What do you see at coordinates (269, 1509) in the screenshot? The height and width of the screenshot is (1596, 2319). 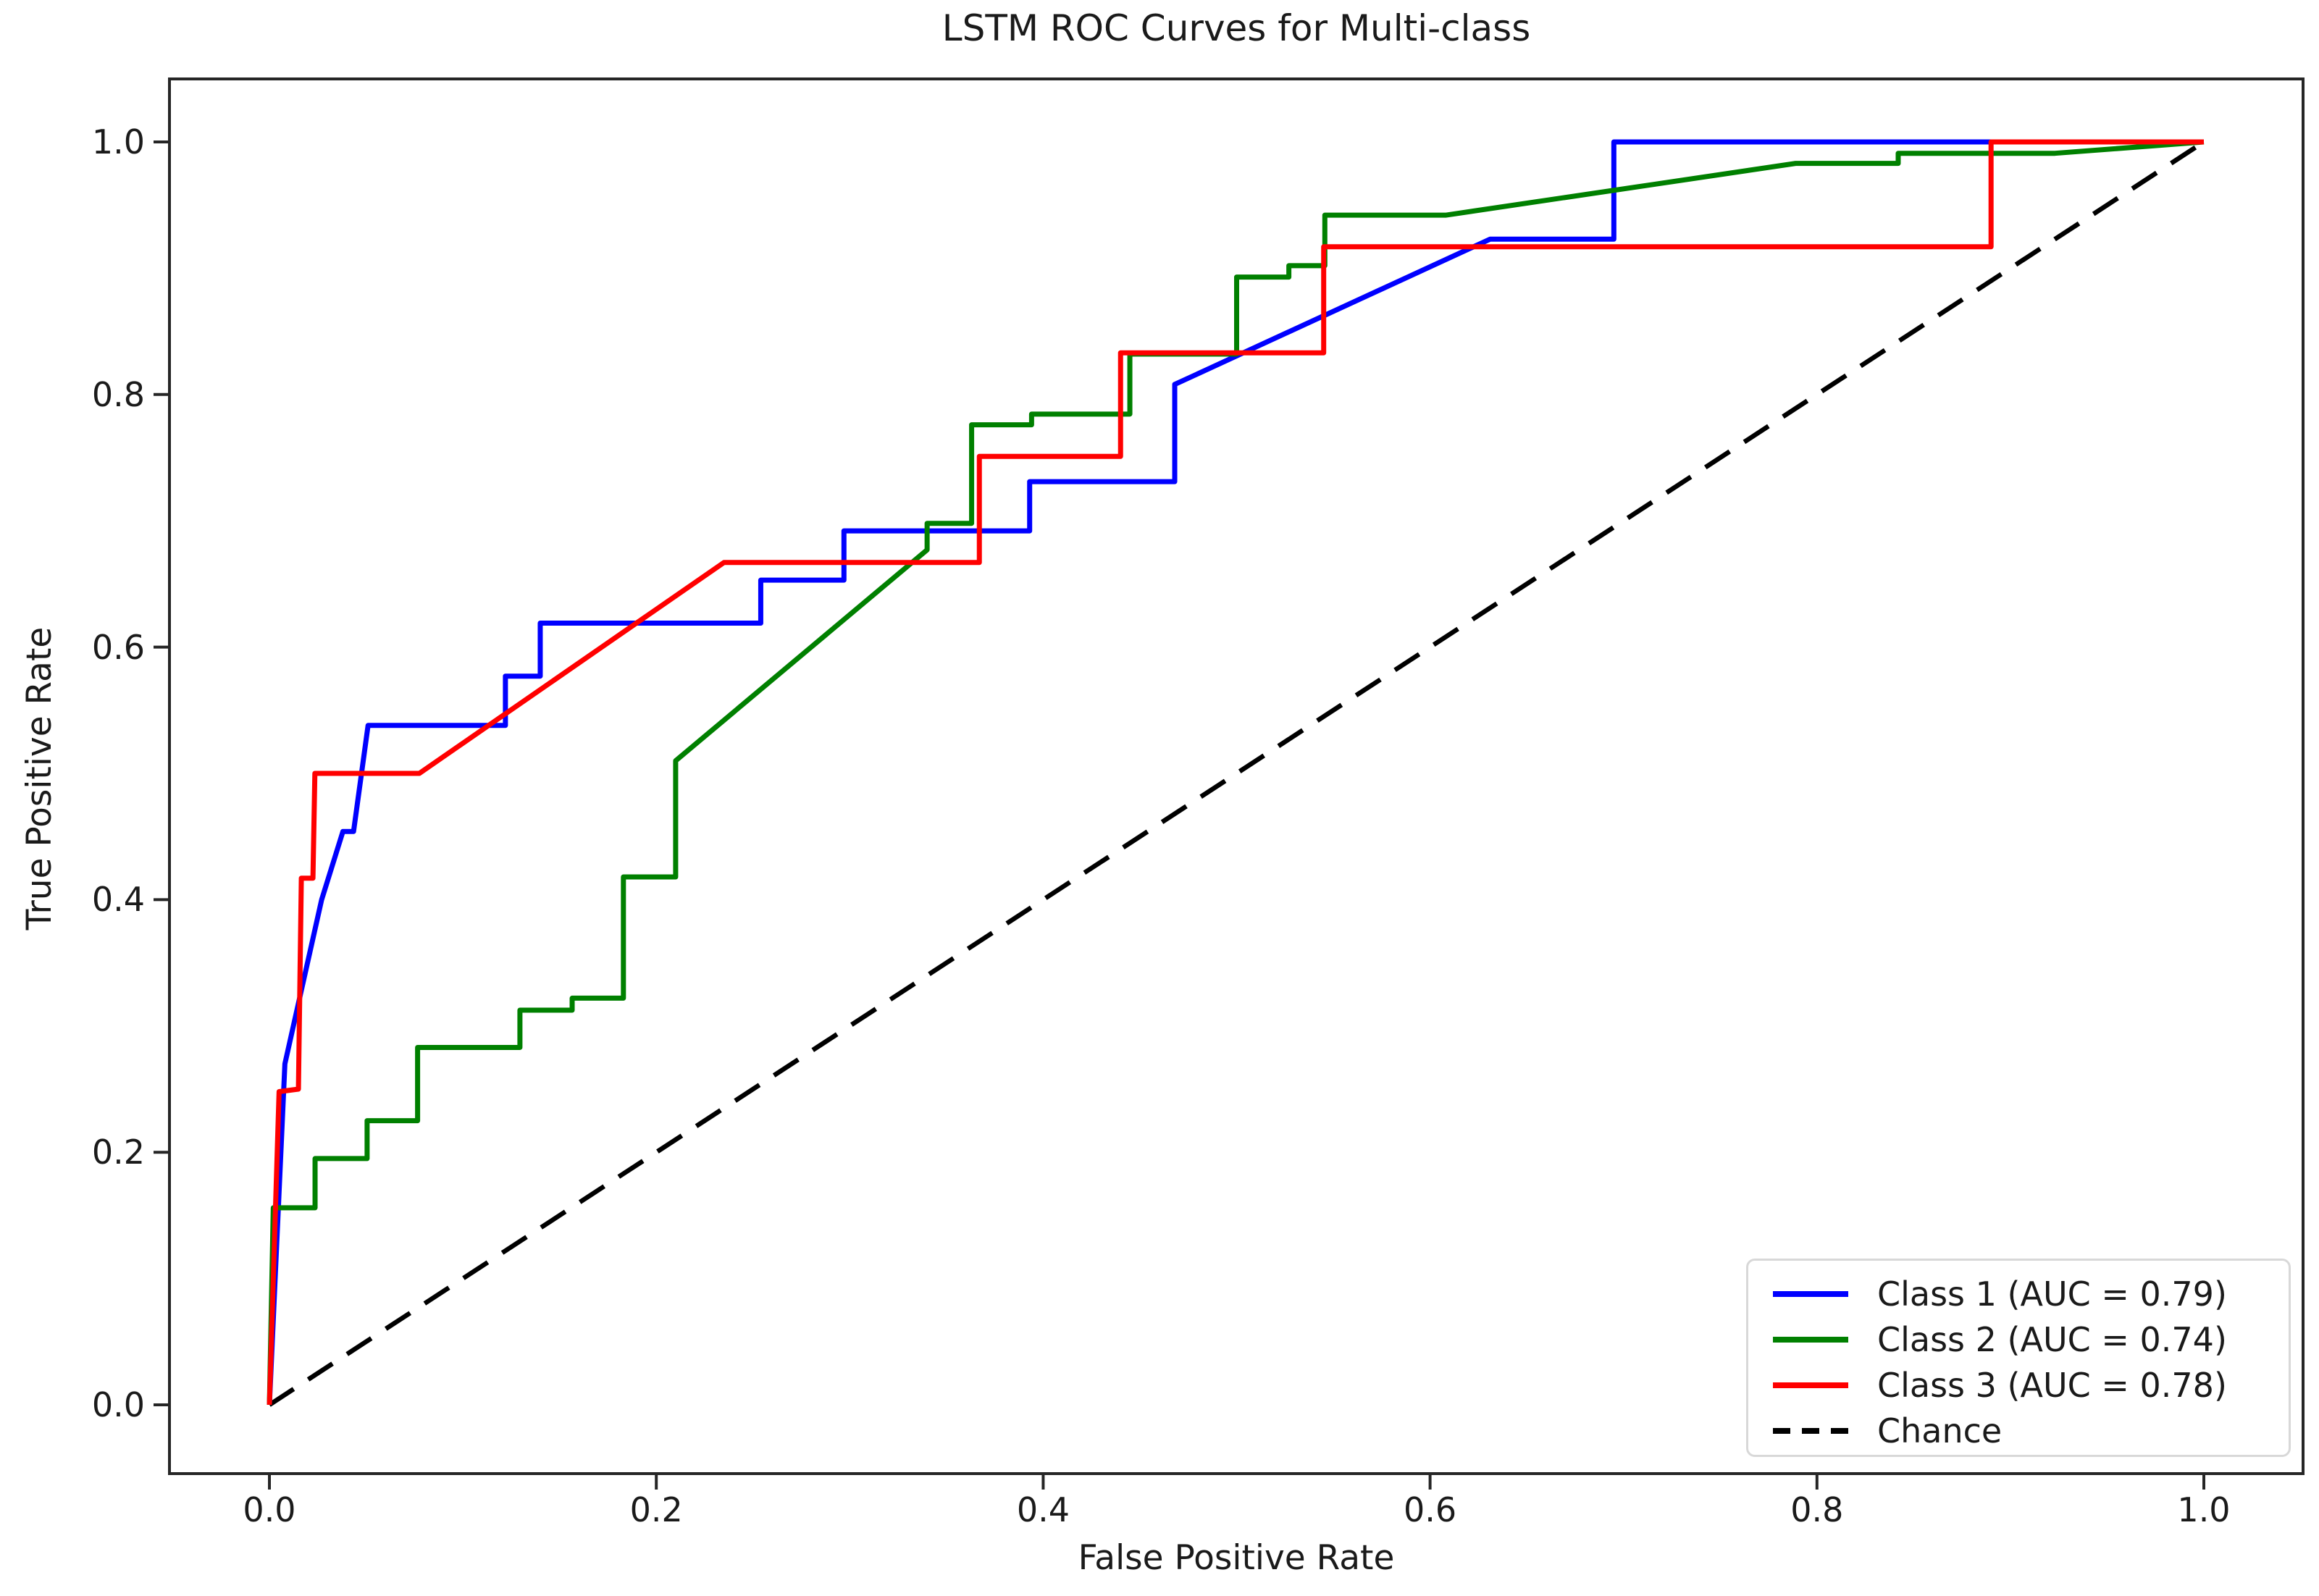 I see `x-tick-label: 0.0` at bounding box center [269, 1509].